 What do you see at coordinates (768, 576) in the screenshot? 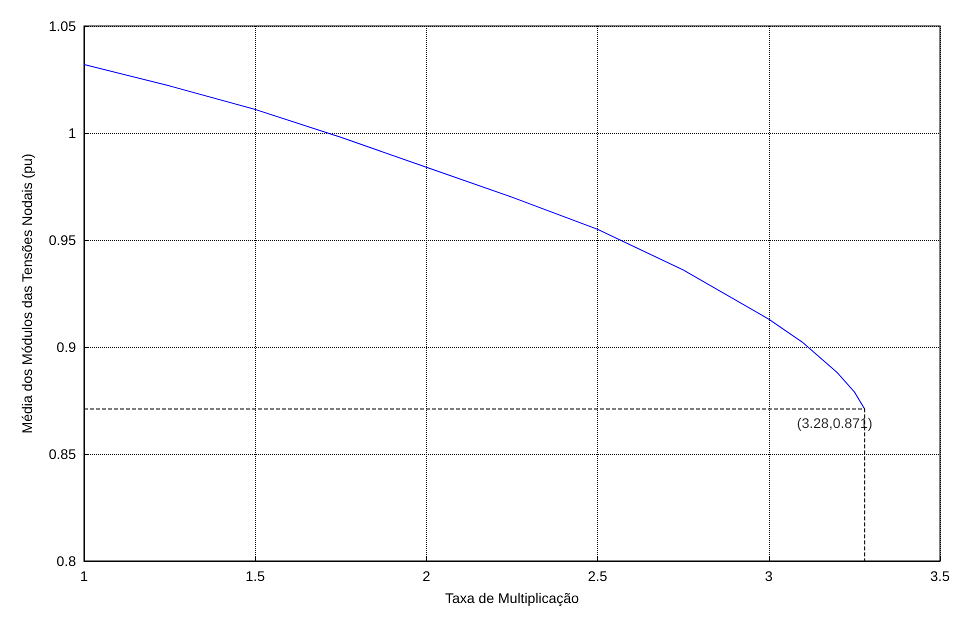
I see `x-tick-label: 3` at bounding box center [768, 576].